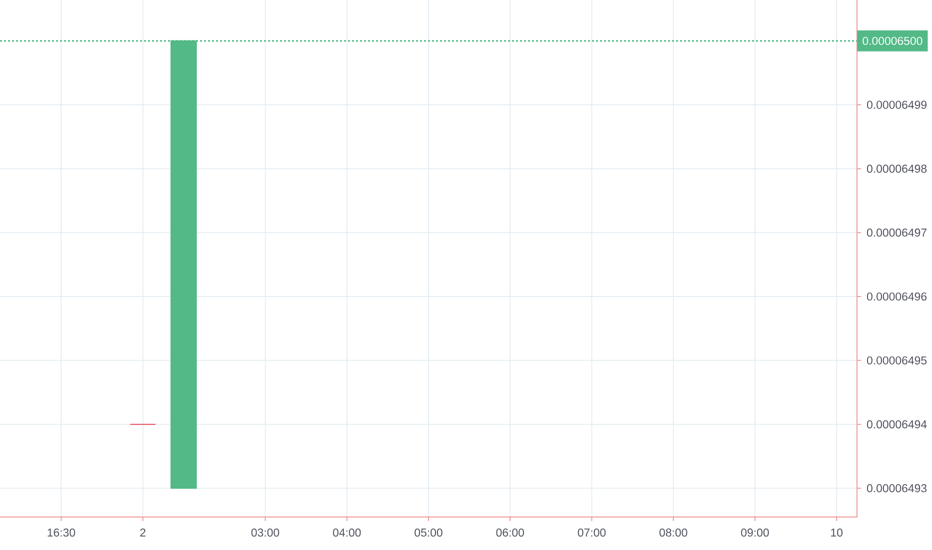 The width and height of the screenshot is (932, 550). Describe the element at coordinates (592, 532) in the screenshot. I see `x-tick-label: 07:00` at that location.